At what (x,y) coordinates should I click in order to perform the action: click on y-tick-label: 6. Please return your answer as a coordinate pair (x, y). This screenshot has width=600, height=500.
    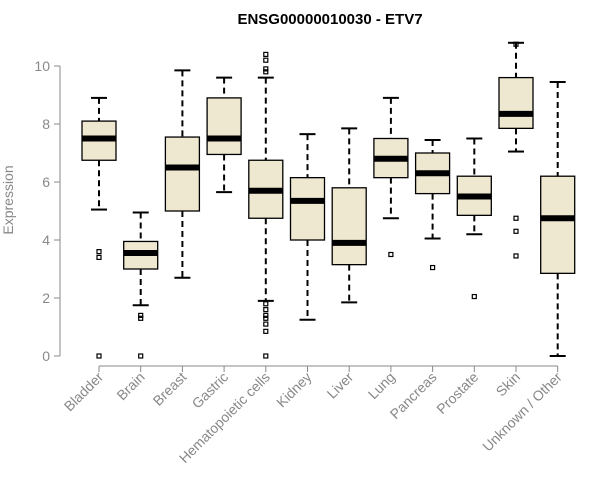
    Looking at the image, I should click on (46, 182).